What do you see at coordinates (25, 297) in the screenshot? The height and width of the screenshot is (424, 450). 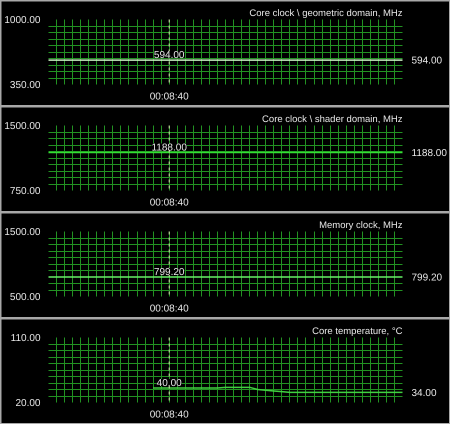 I see `y-tick-label: 500.00` at bounding box center [25, 297].